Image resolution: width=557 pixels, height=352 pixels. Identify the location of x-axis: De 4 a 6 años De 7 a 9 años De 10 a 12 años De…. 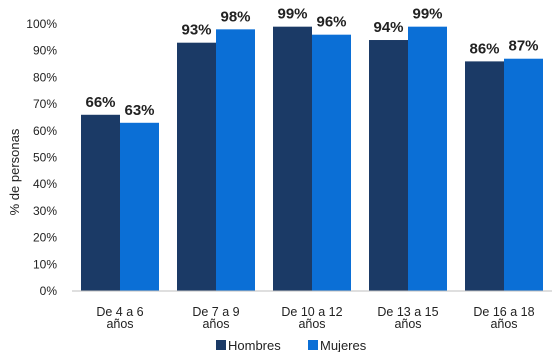
(312, 310).